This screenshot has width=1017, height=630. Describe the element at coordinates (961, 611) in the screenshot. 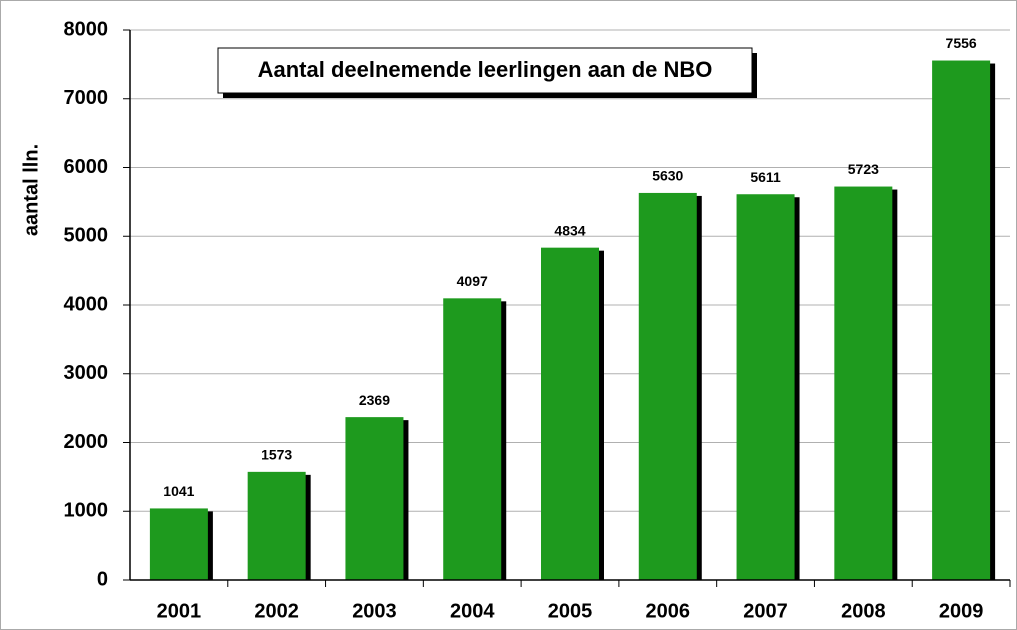

I see `x-tick-label: 2009` at that location.